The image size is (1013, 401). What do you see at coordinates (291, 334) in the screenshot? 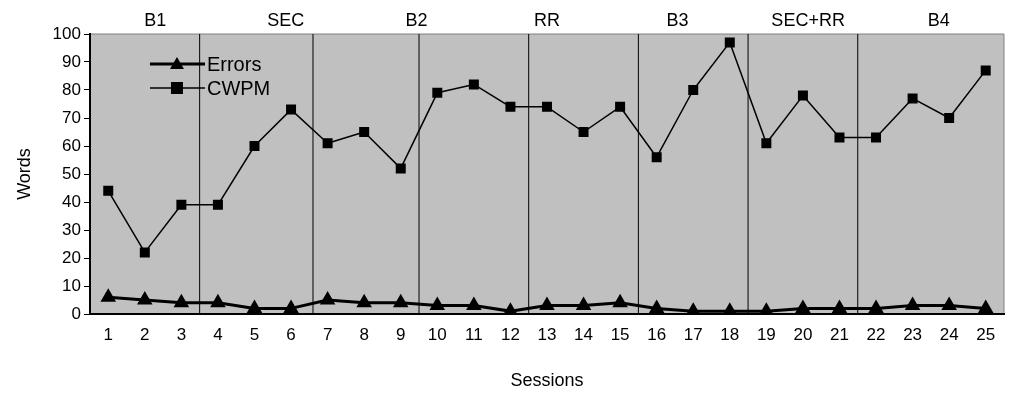
I see `x-tick-label: 6` at bounding box center [291, 334].